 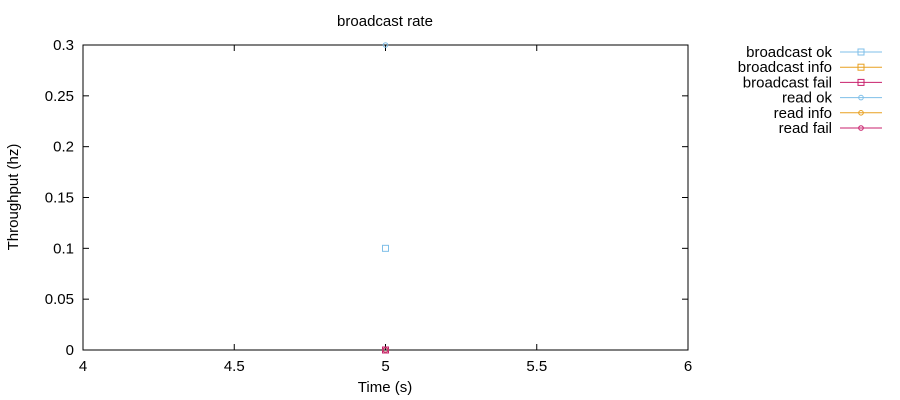 I want to click on legend-label-read-fail: read fail, so click(x=805, y=128).